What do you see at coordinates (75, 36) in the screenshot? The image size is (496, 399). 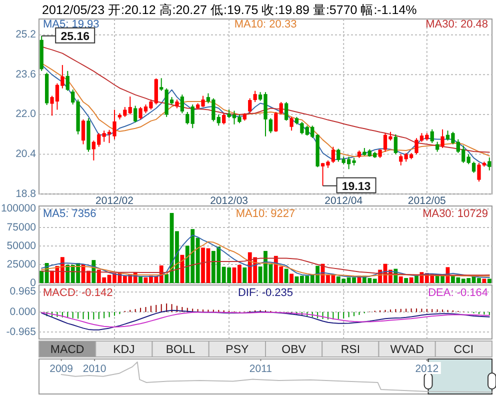 I see `annotation: 25.16` at bounding box center [75, 36].